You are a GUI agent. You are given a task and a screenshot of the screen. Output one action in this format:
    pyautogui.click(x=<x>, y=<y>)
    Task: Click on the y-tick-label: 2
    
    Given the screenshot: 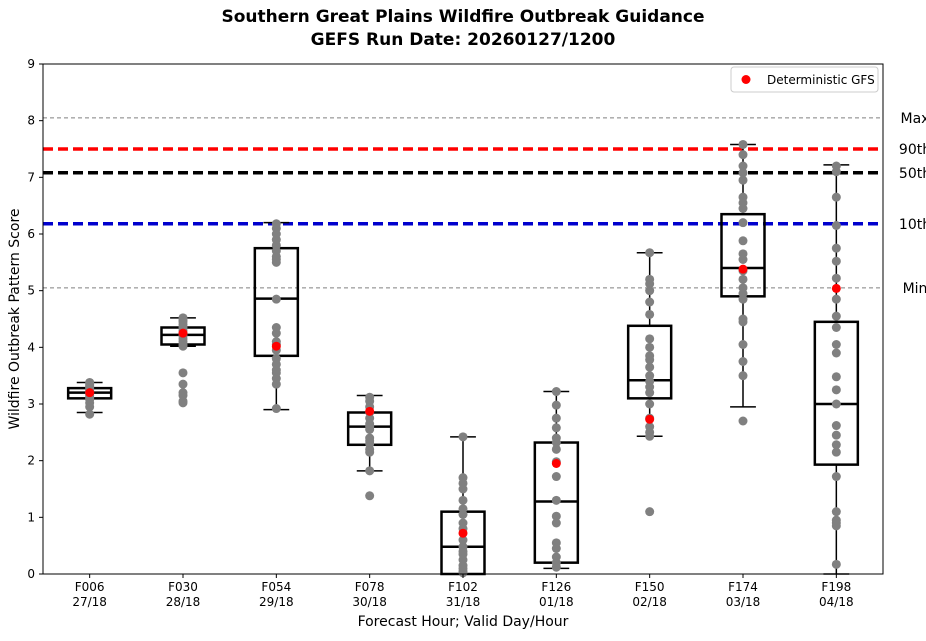 What is the action you would take?
    pyautogui.click(x=31, y=461)
    